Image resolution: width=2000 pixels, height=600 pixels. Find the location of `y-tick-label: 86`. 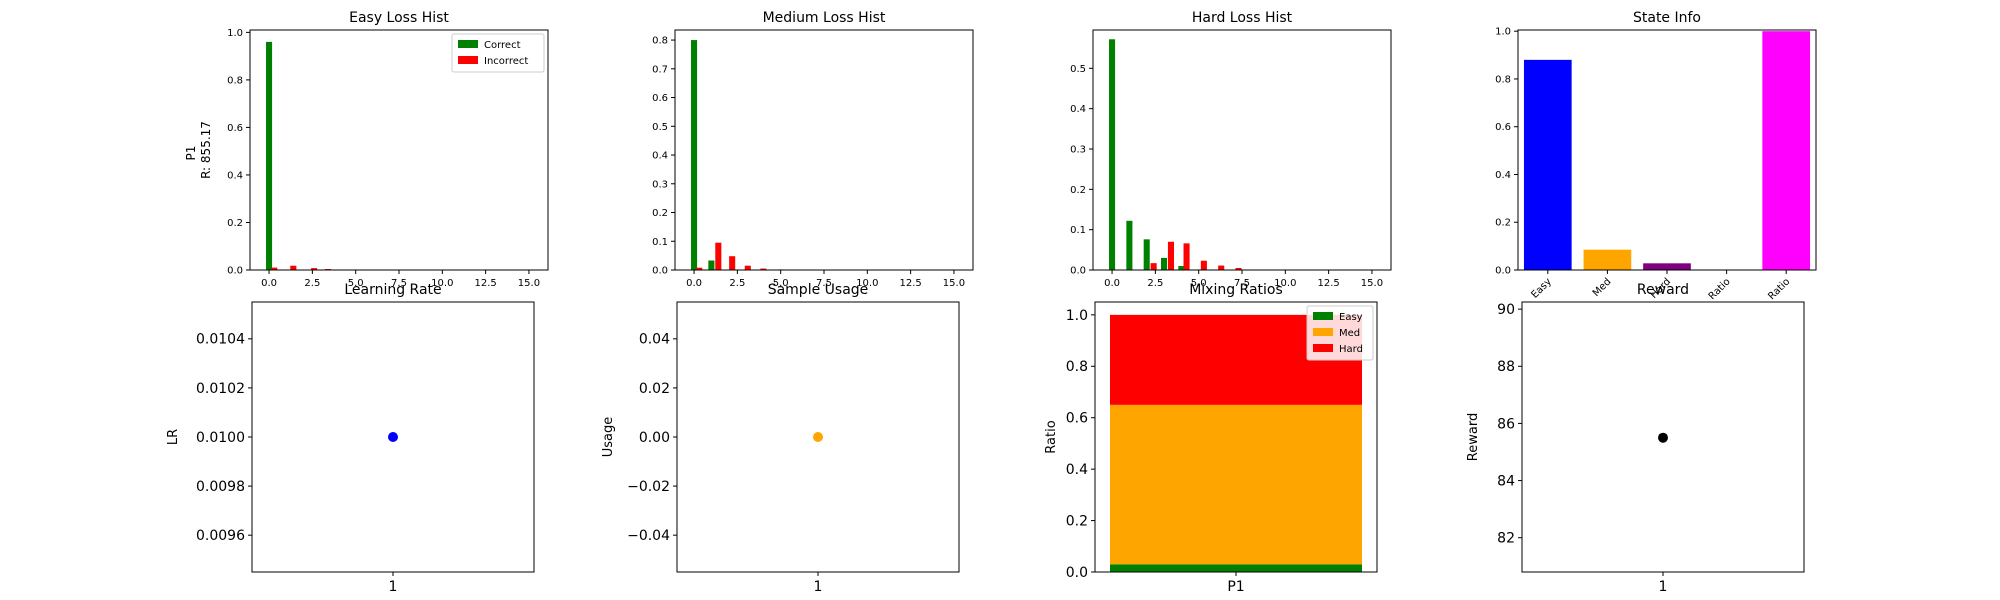

y-tick-label: 86 is located at coordinates (1506, 424).